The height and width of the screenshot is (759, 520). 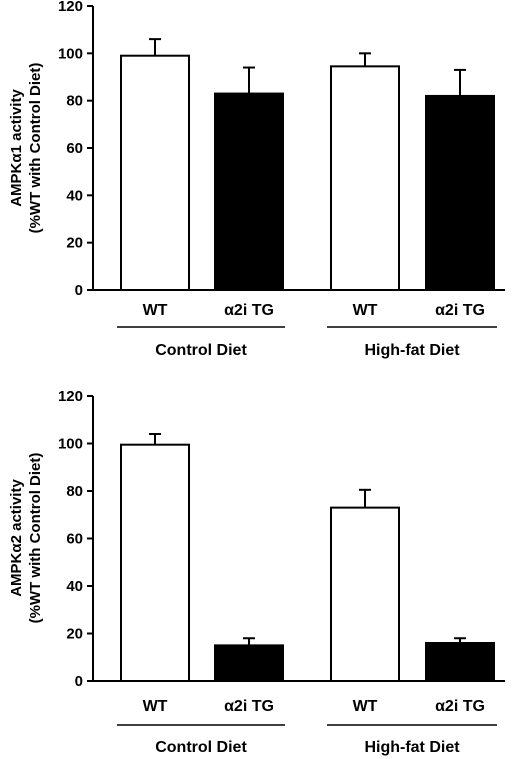 I want to click on y-axis-label: AMPKα2 activity, so click(x=16, y=538).